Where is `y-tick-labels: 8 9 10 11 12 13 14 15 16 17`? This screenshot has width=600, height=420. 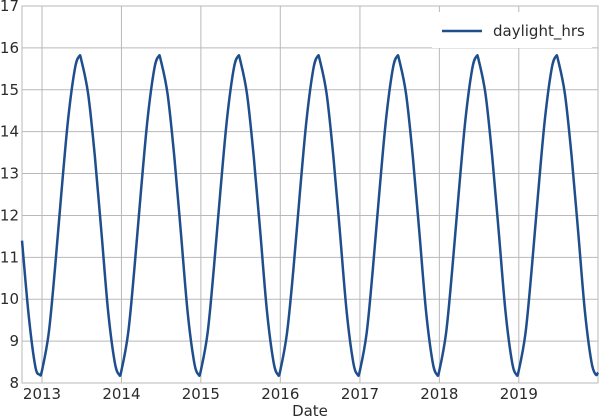 y-tick-labels: 8 9 10 11 12 13 14 15 16 17 is located at coordinates (9, 196).